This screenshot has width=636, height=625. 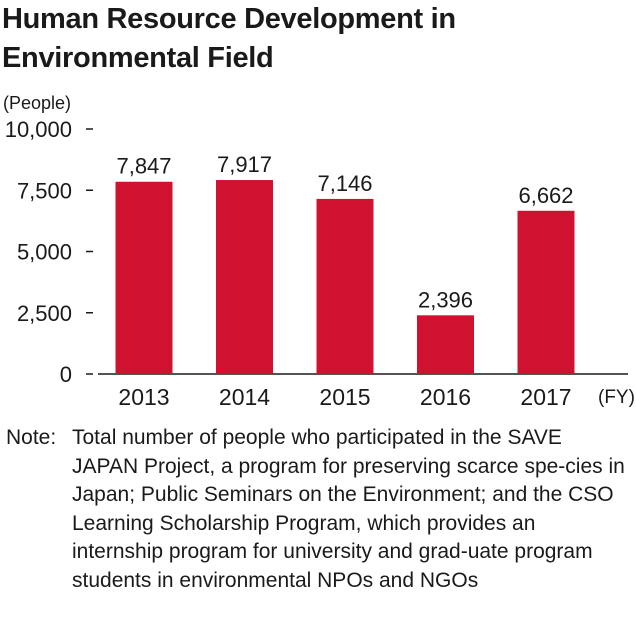 I want to click on data-label: 2,396, so click(x=445, y=299).